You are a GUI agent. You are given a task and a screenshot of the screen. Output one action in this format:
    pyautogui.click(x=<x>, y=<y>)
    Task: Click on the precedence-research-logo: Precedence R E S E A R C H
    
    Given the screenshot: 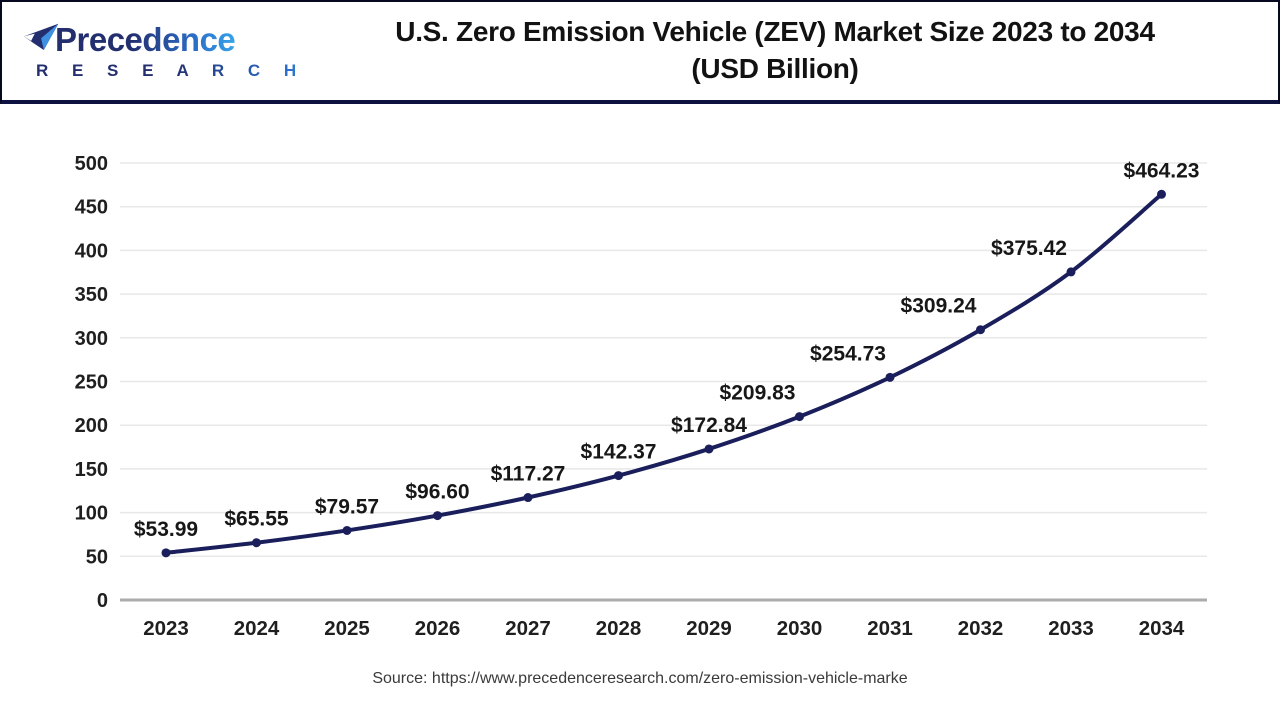 What is the action you would take?
    pyautogui.click(x=167, y=51)
    